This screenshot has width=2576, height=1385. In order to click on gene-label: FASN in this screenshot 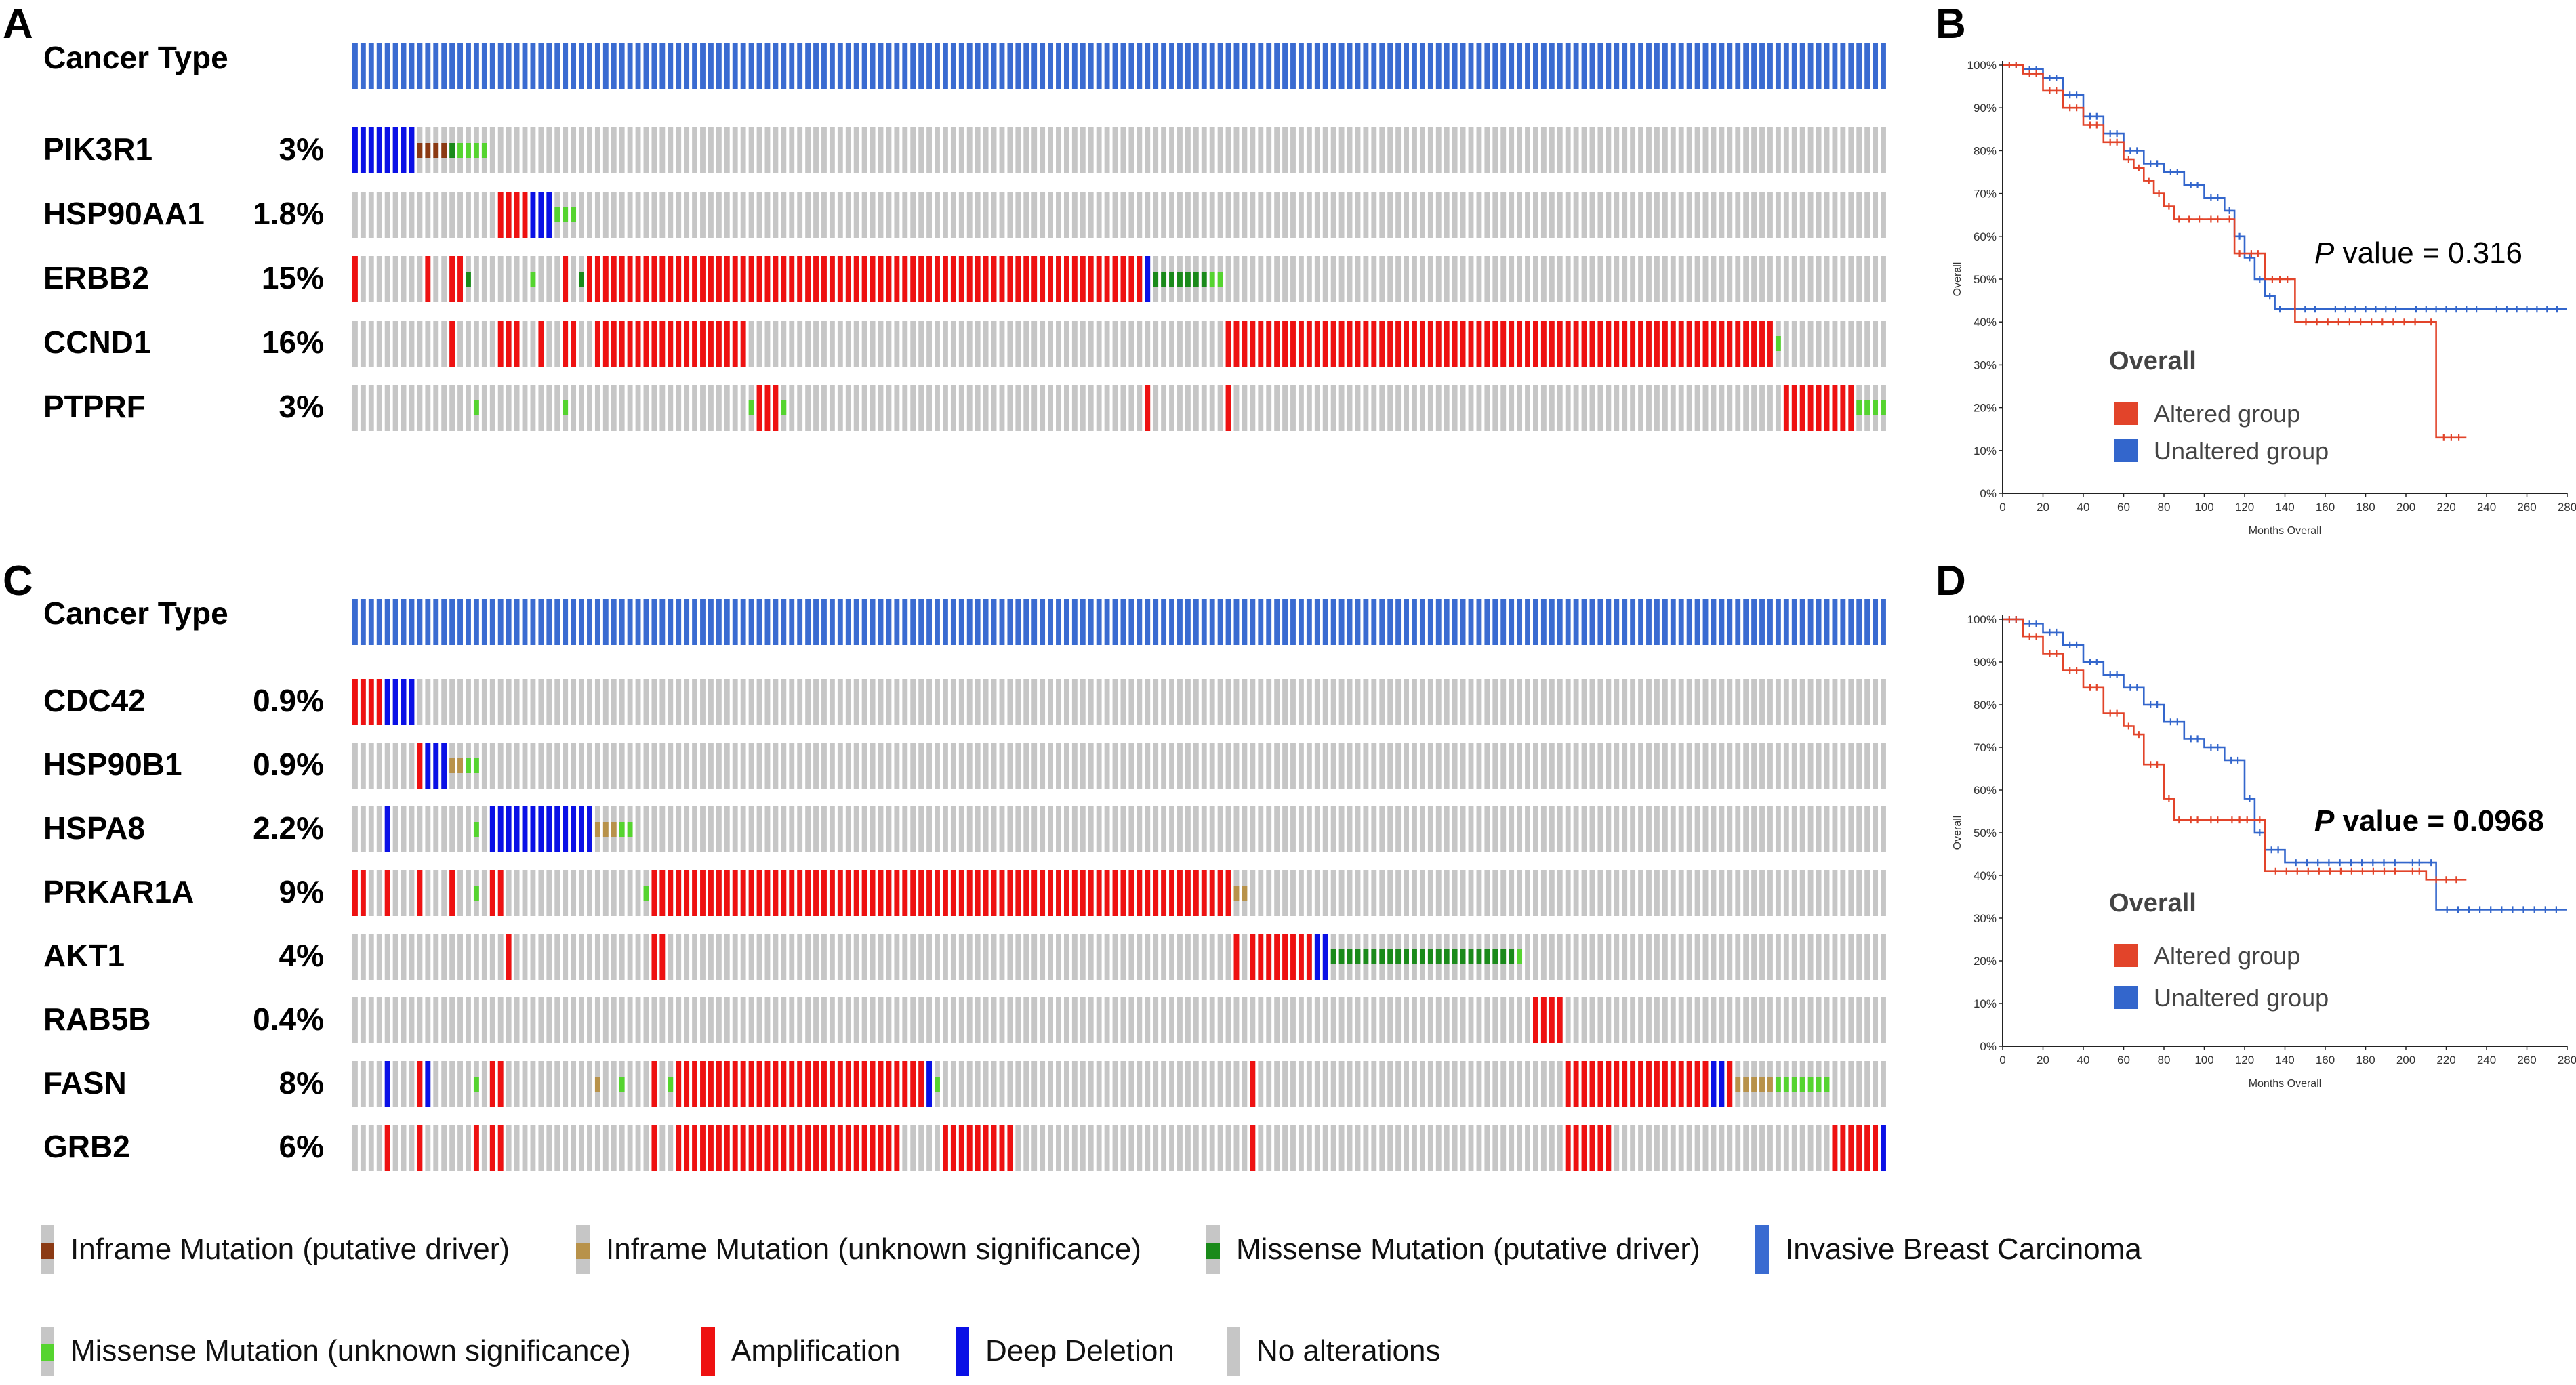, I will do `click(85, 1082)`.